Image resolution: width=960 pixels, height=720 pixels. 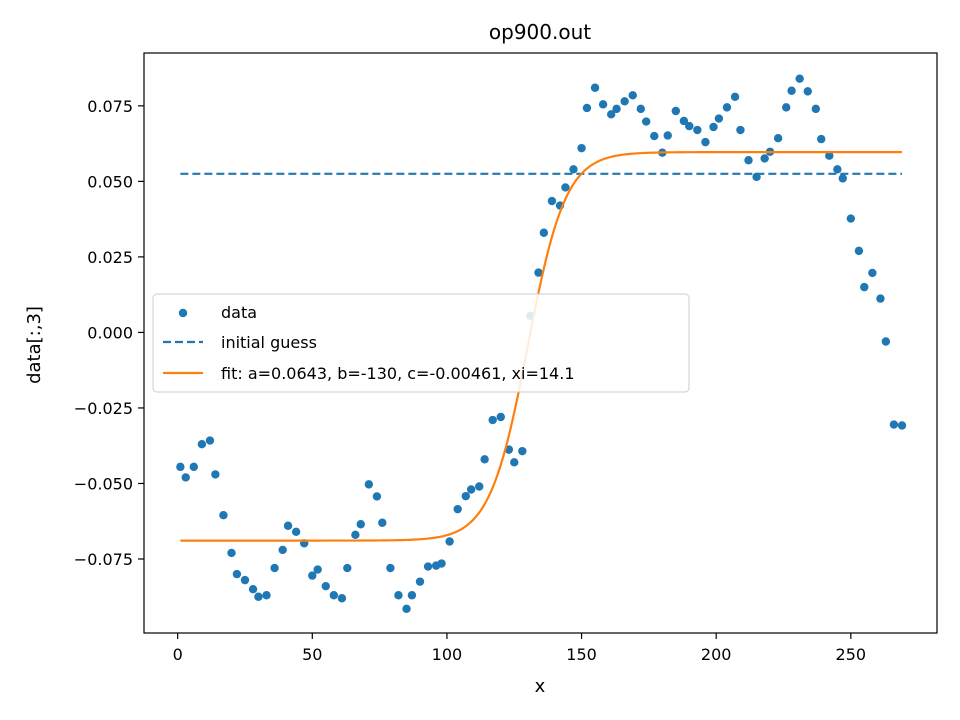 I want to click on x-axis-label: x, so click(x=540, y=686).